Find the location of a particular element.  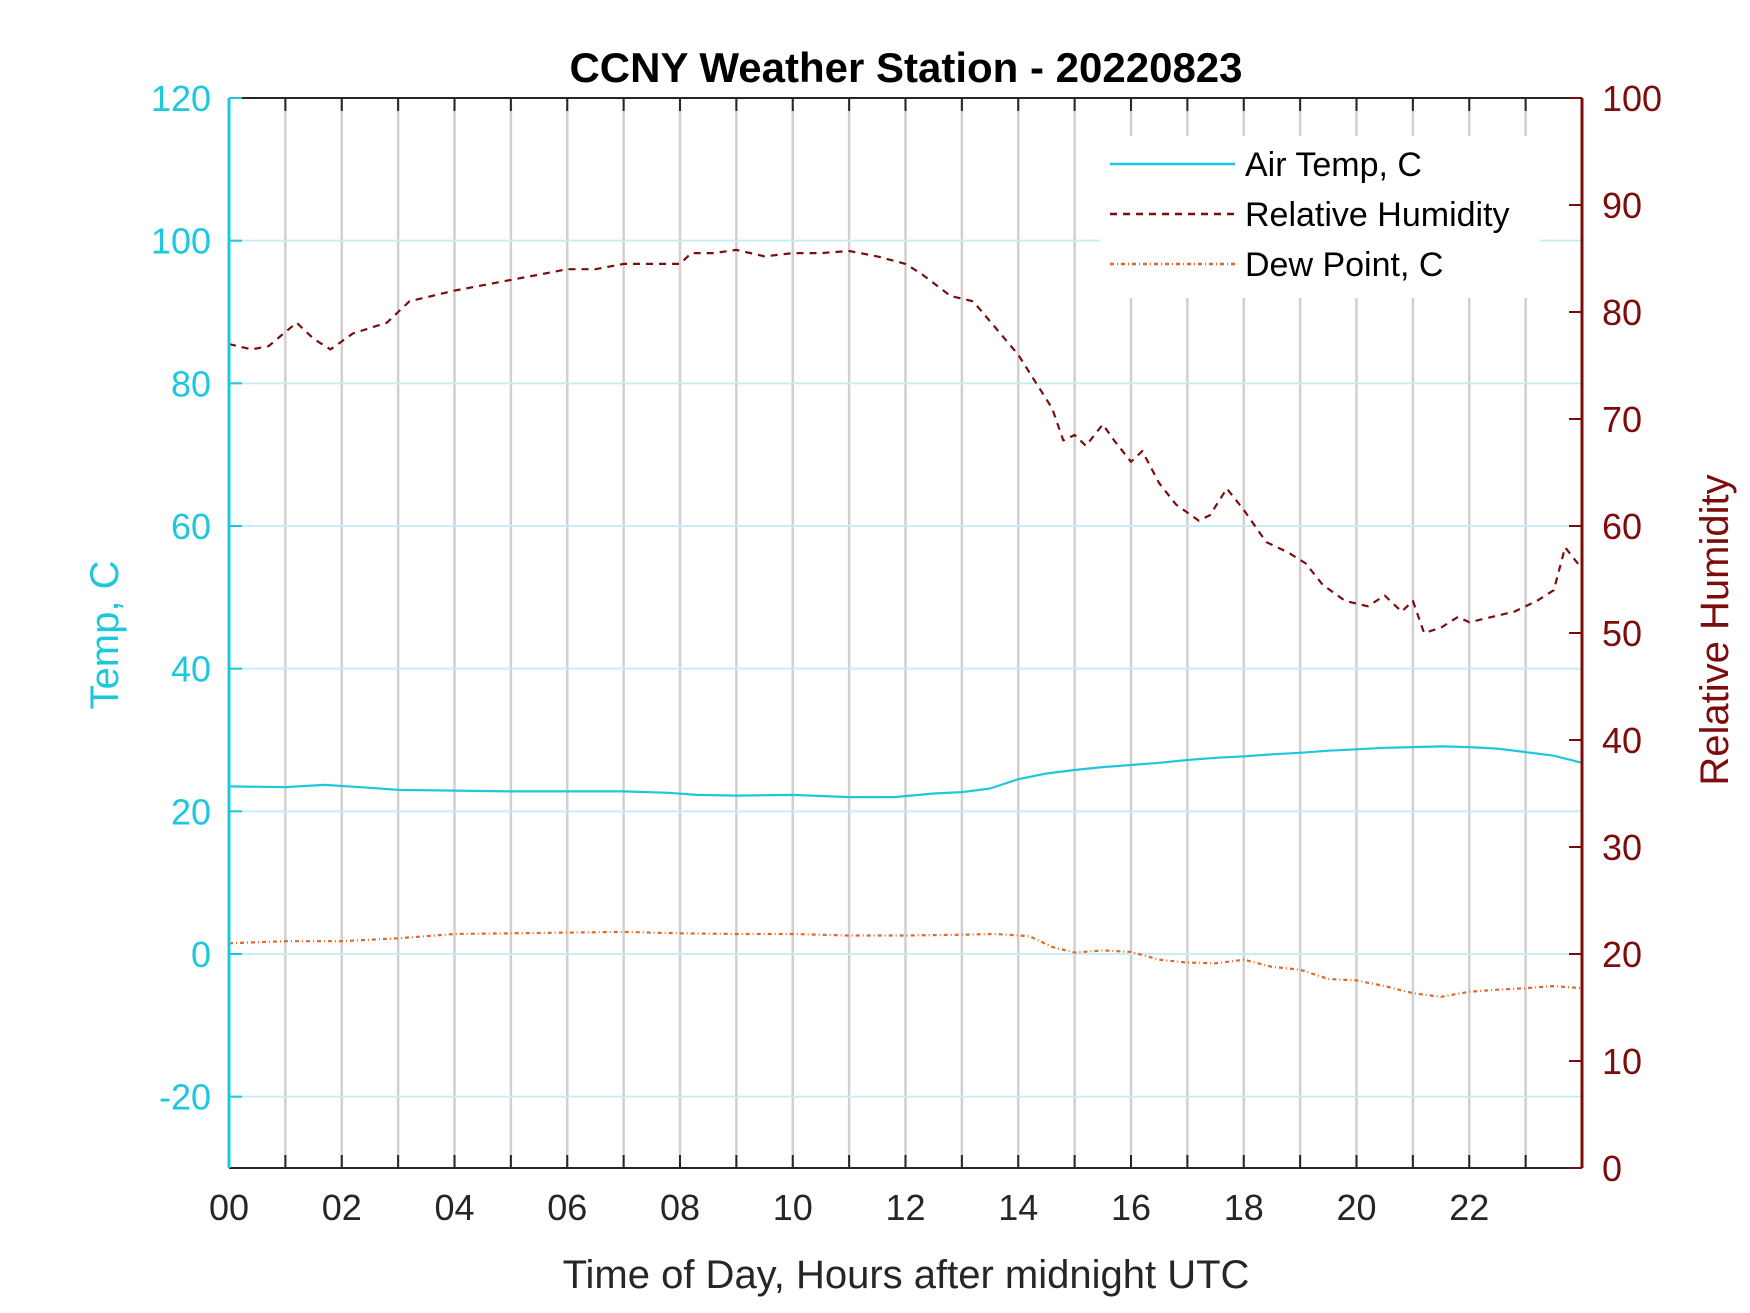

x-tick-label: 04 is located at coordinates (454, 1207).